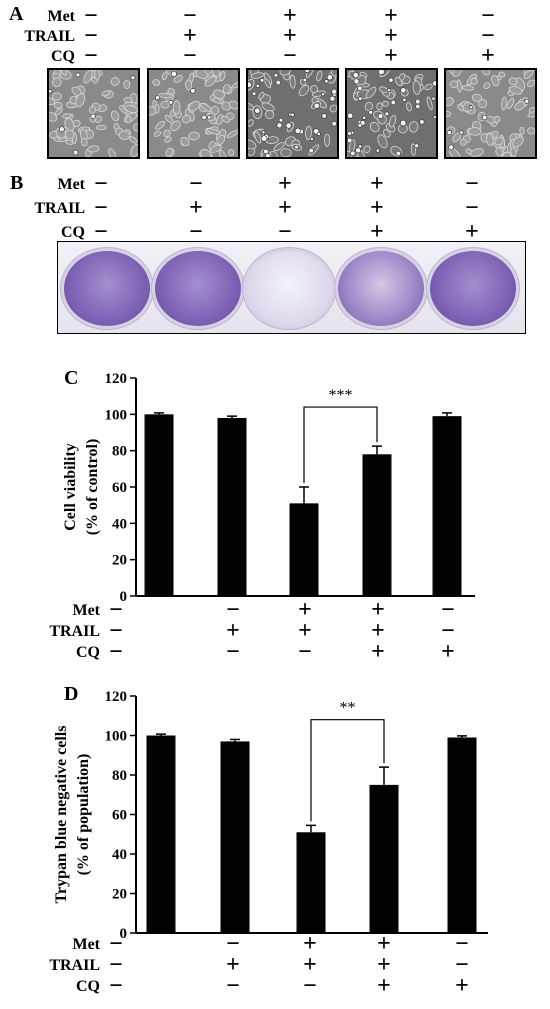 Image resolution: width=550 pixels, height=1009 pixels. What do you see at coordinates (290, 56) in the screenshot?
I see `treat-a-sym-2-2: −` at bounding box center [290, 56].